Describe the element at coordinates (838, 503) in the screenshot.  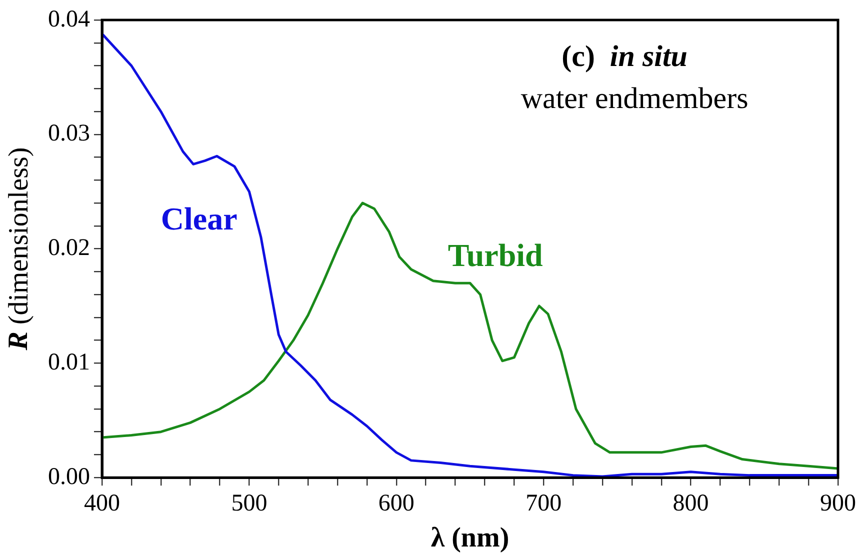
I see `x-tick-label: 900` at that location.